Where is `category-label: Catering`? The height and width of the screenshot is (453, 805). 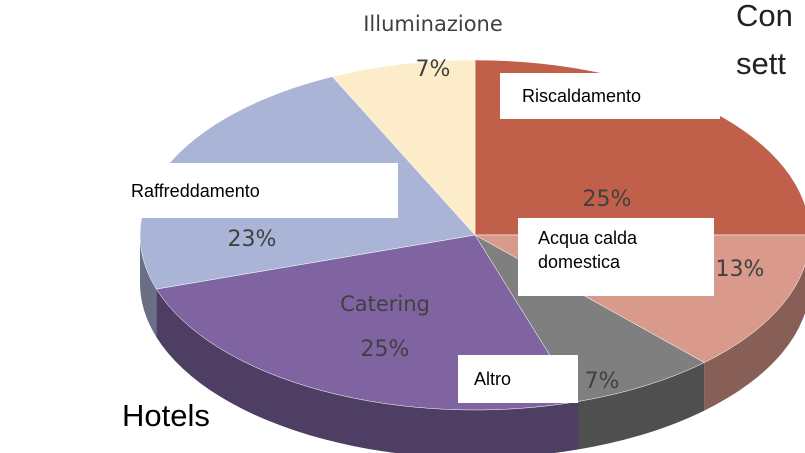 category-label: Catering is located at coordinates (385, 304).